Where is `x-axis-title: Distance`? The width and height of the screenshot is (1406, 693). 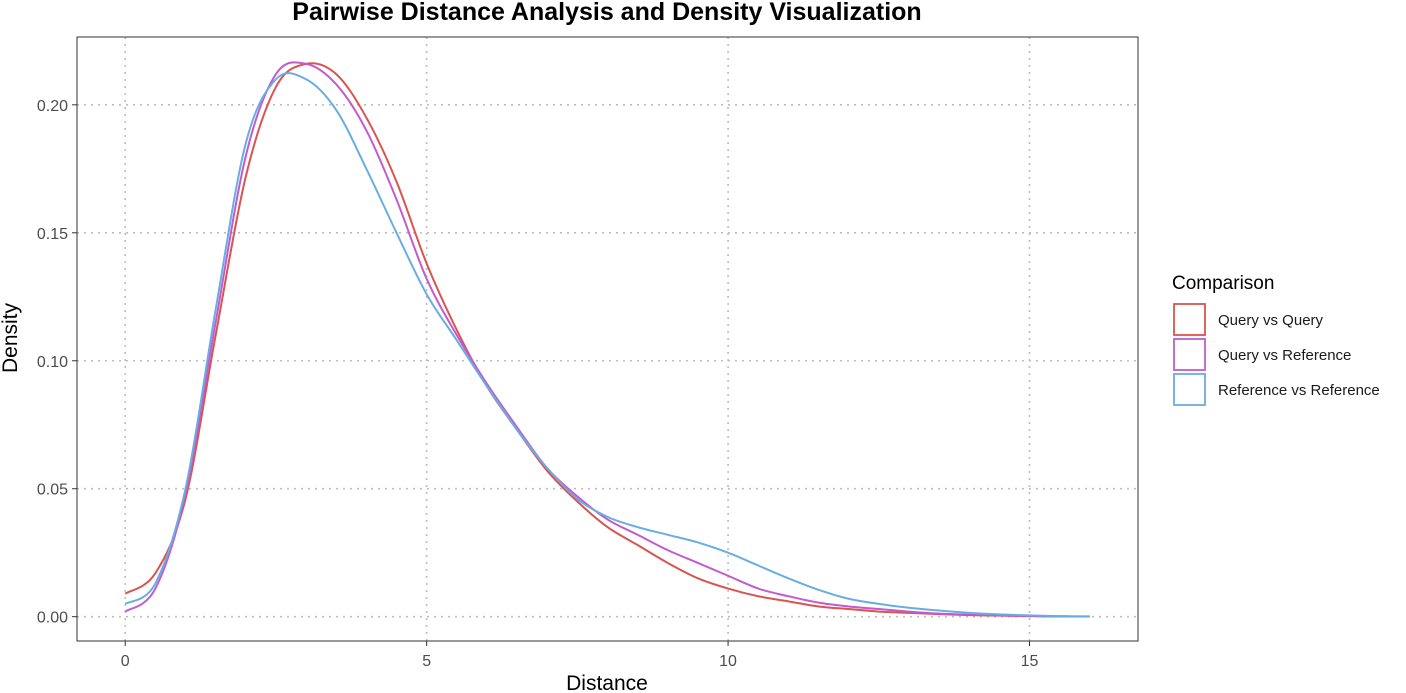 x-axis-title: Distance is located at coordinates (607, 682).